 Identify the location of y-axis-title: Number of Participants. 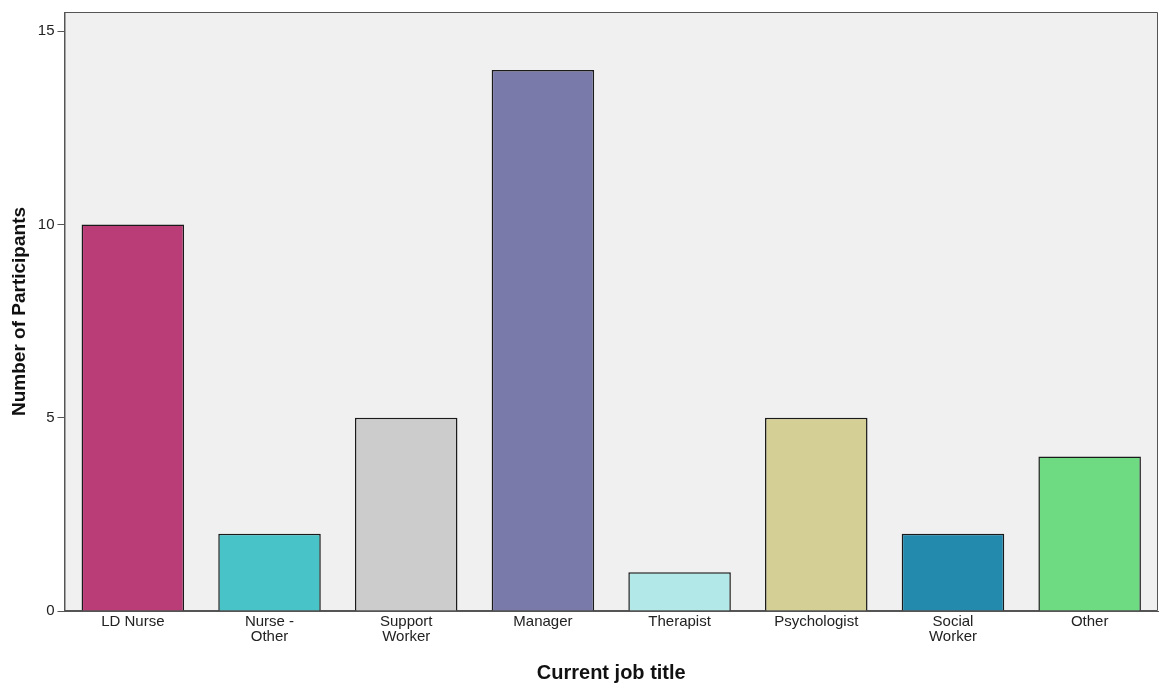
(18, 311).